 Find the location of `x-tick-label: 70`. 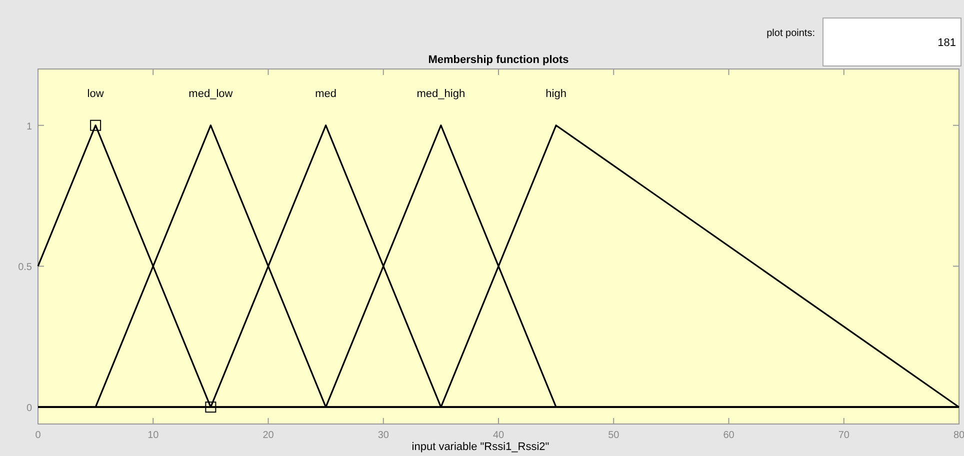

x-tick-label: 70 is located at coordinates (844, 435).